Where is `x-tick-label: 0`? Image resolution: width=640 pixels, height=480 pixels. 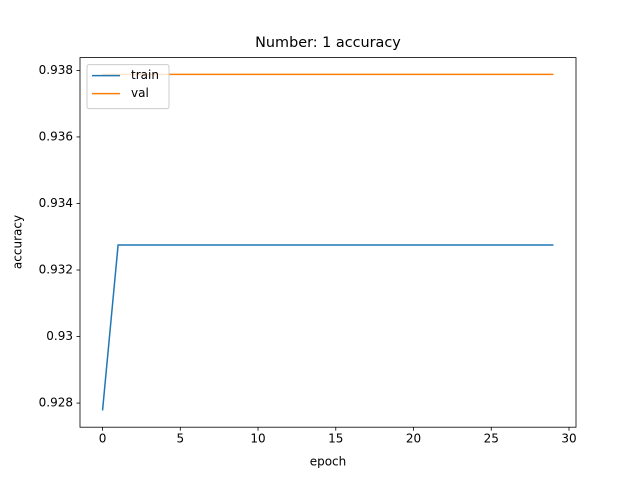
x-tick-label: 0 is located at coordinates (103, 439).